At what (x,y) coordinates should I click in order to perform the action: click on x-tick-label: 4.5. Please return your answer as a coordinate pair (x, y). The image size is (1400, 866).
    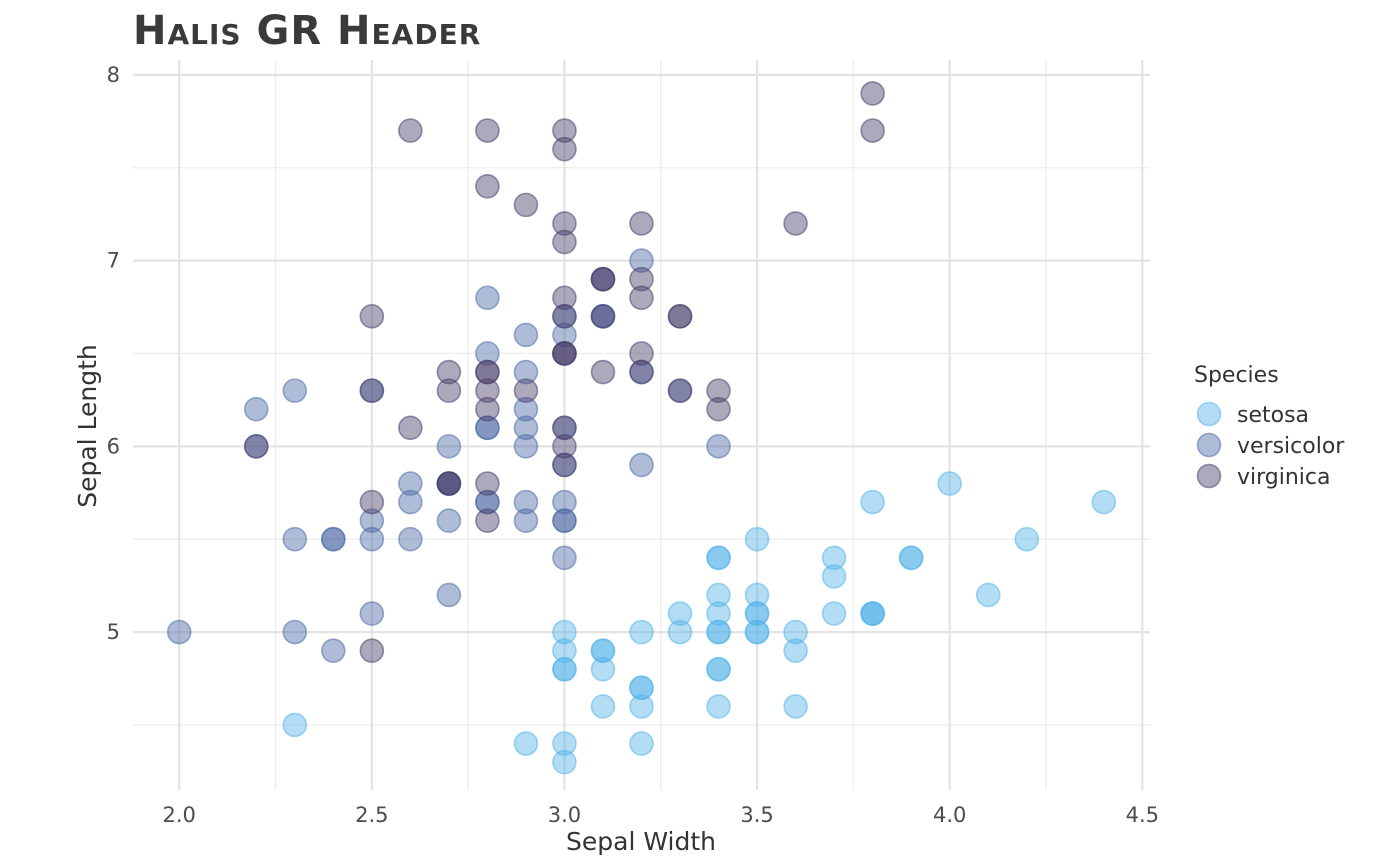
    Looking at the image, I should click on (1142, 815).